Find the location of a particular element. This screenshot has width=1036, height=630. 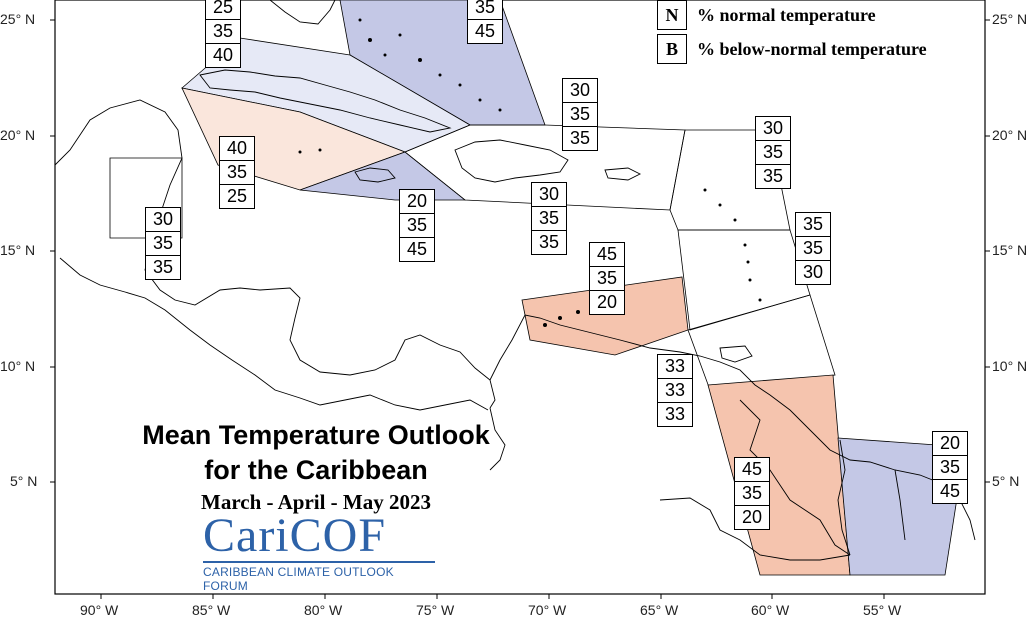

lat-label-15: 15° N is located at coordinates (18, 250).